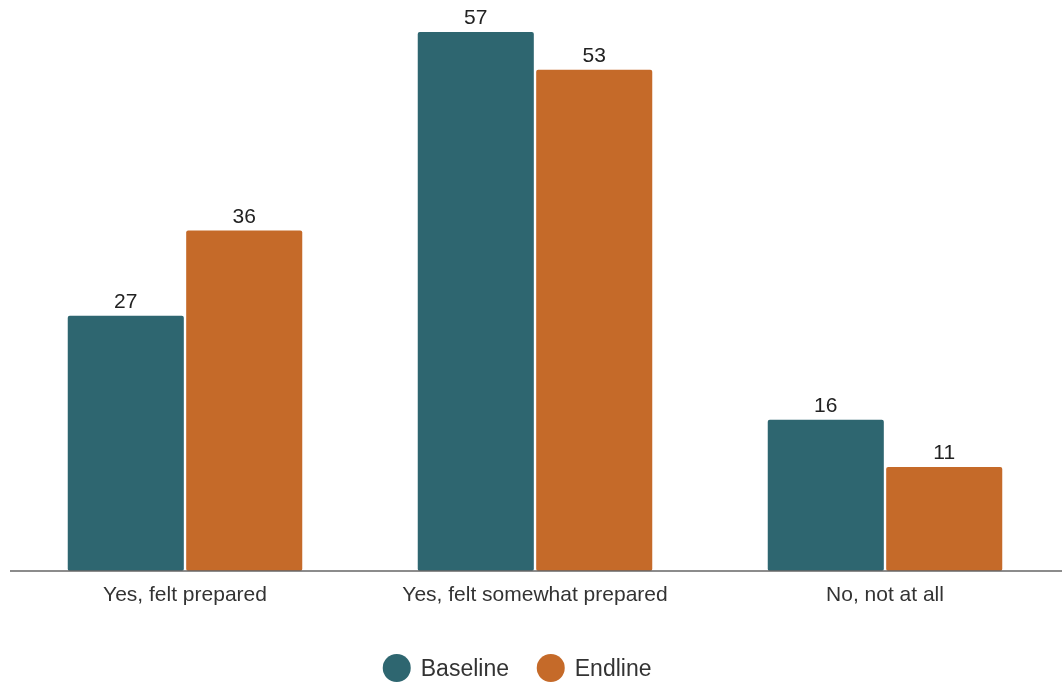 The width and height of the screenshot is (1062, 683). I want to click on legend-label: Endline, so click(613, 668).